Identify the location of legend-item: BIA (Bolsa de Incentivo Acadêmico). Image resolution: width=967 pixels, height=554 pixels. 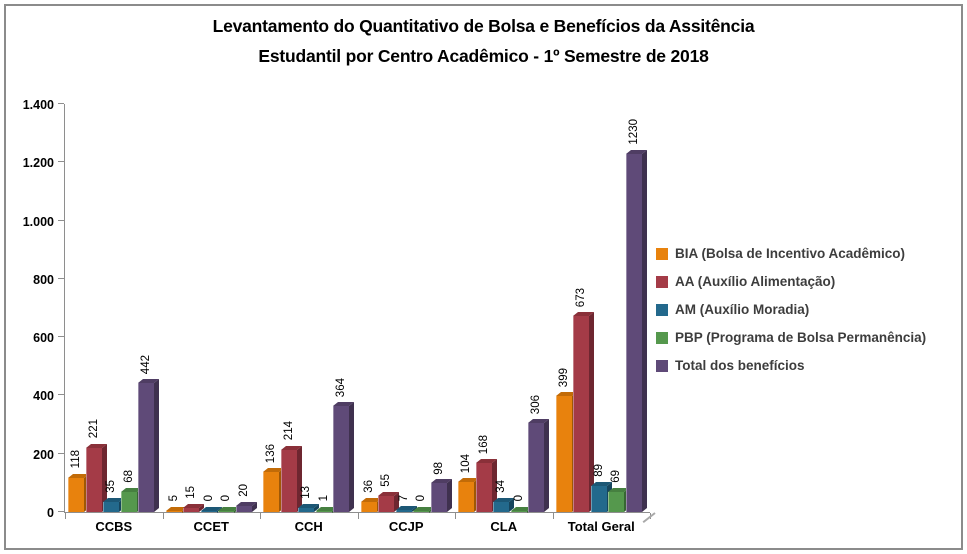
(791, 253).